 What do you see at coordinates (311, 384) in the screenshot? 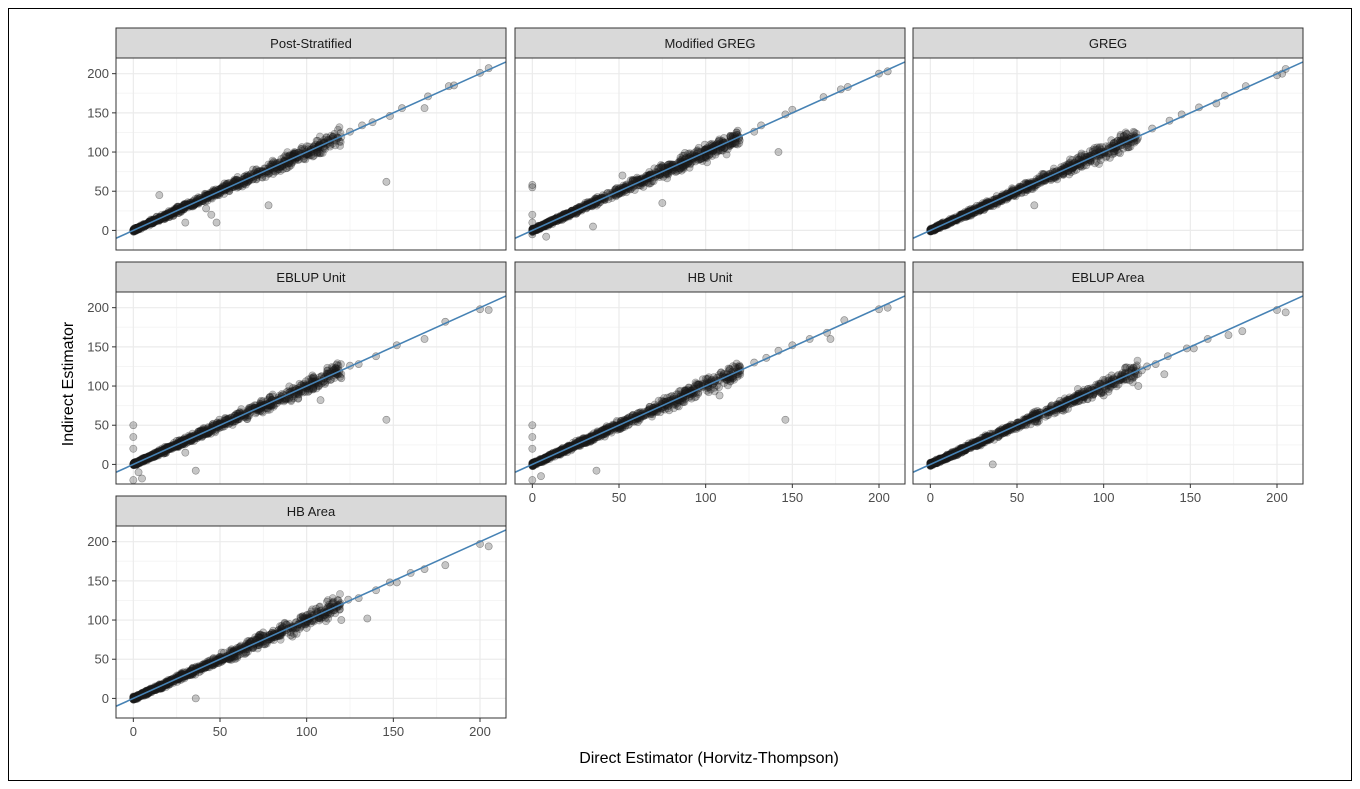
I see `reference-line` at bounding box center [311, 384].